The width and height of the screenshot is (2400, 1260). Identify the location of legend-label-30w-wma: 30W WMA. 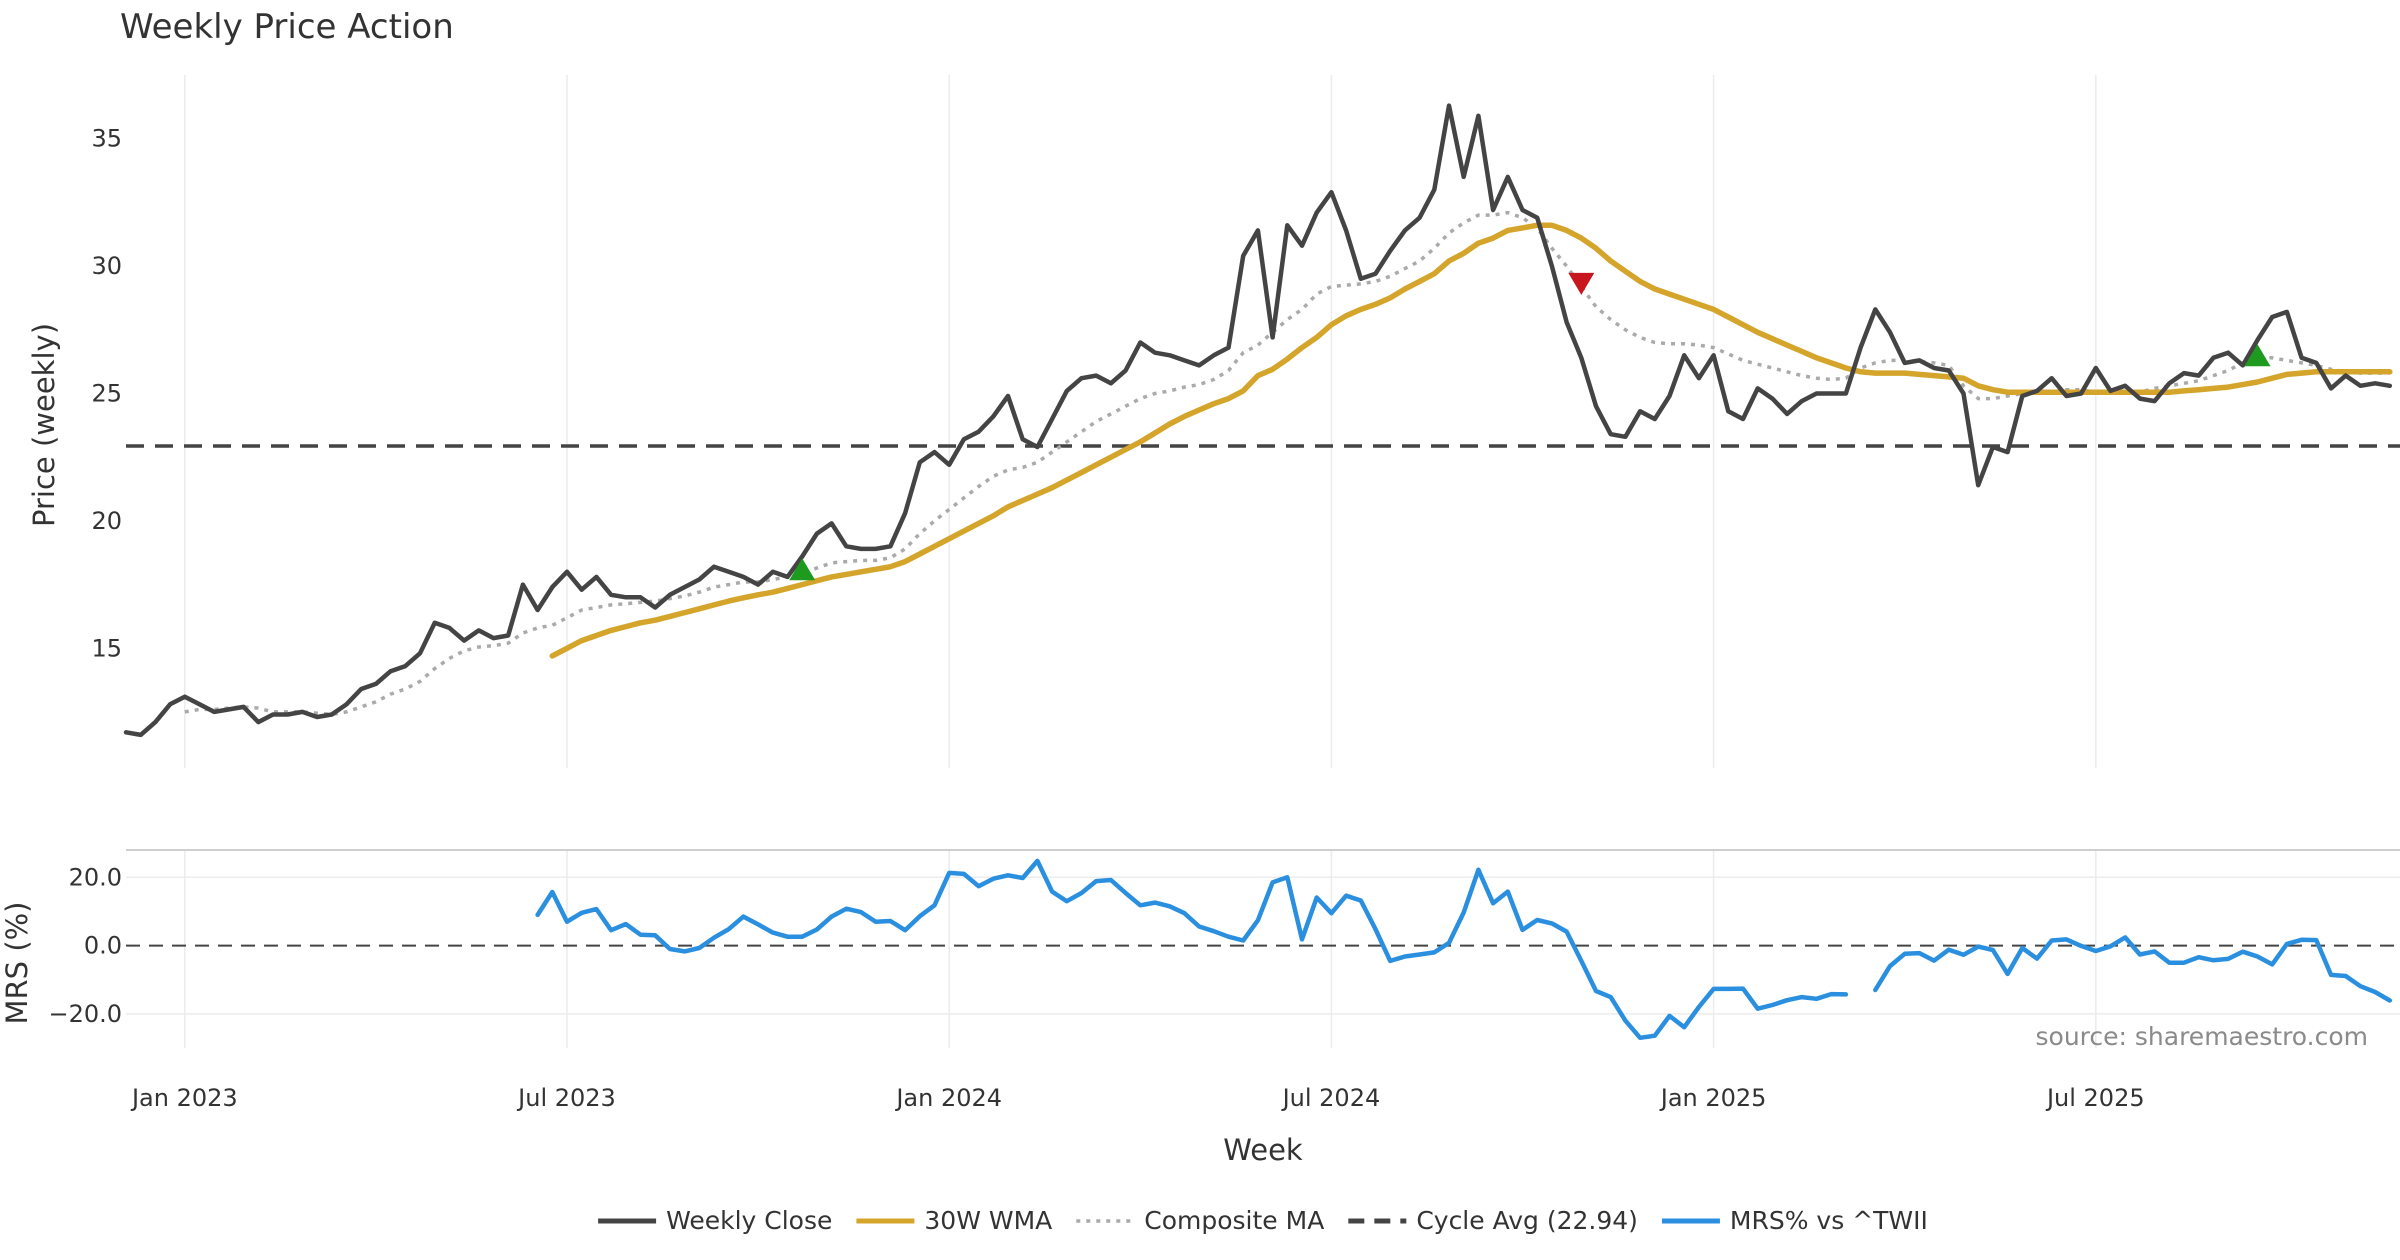
(988, 1220).